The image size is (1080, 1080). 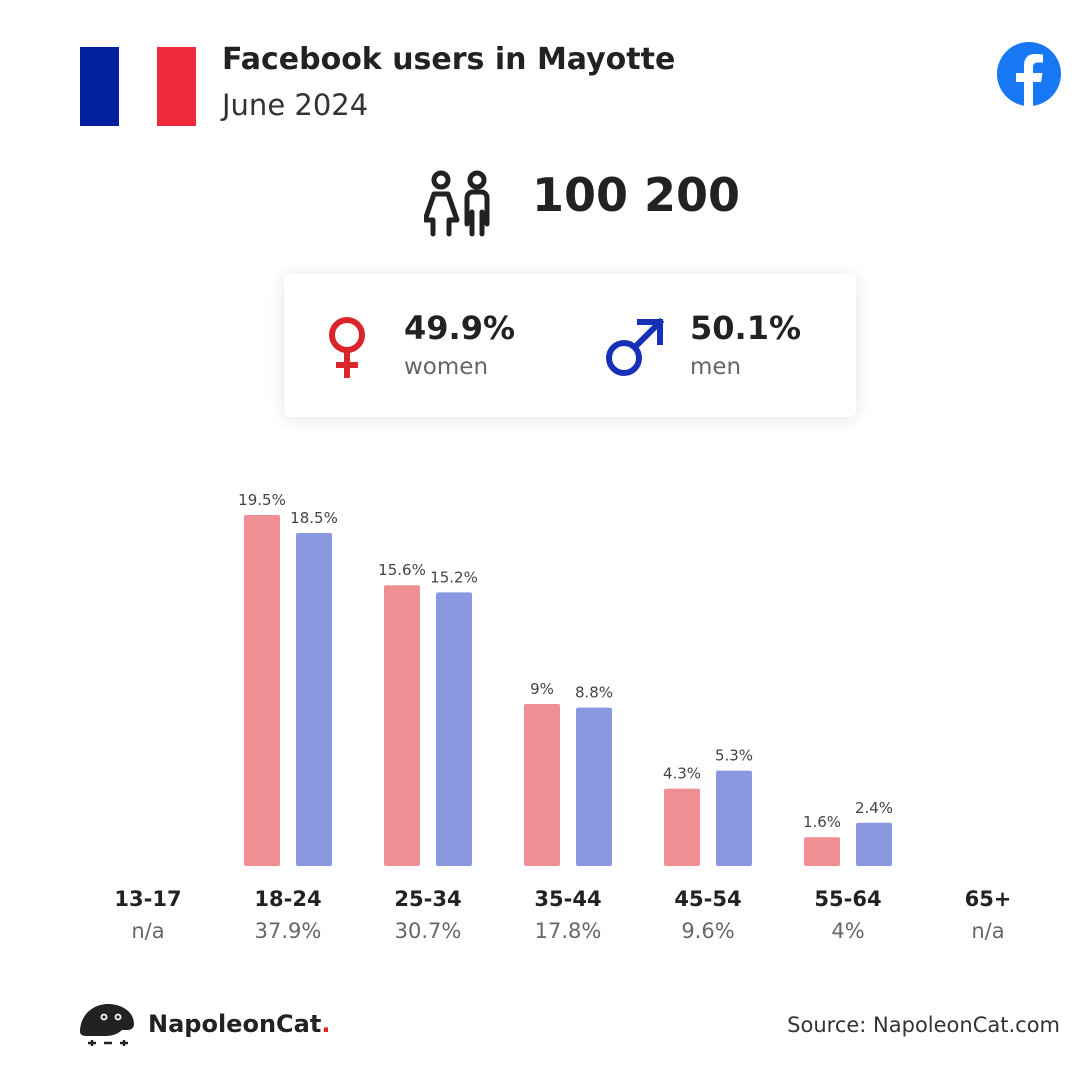 I want to click on brand-name: NapoleonCat., so click(x=239, y=1024).